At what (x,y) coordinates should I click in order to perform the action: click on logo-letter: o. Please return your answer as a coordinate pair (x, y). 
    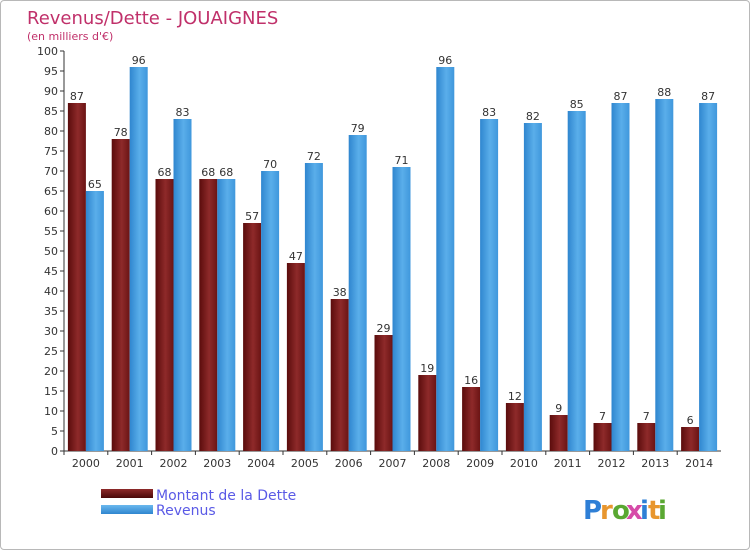
    Looking at the image, I should click on (621, 511).